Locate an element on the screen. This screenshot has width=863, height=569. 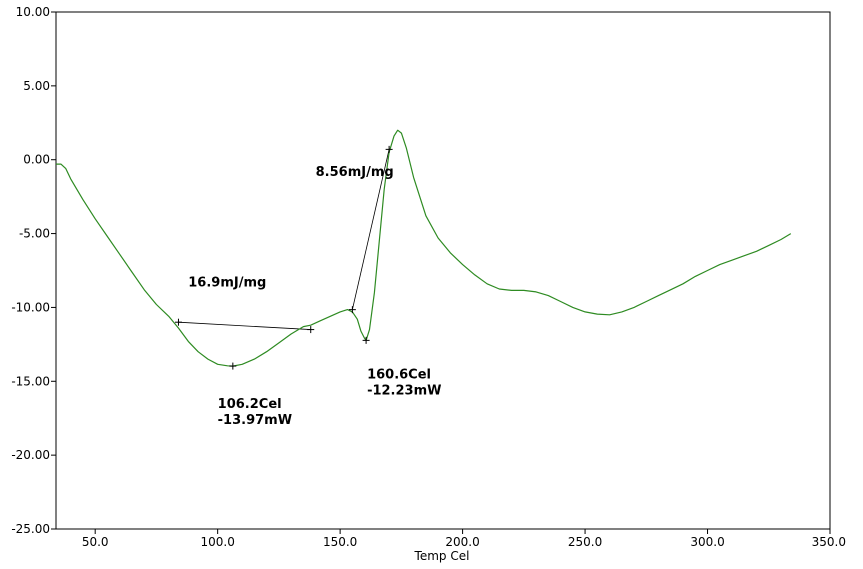
annotation-label: 106.2Cel is located at coordinates (250, 404).